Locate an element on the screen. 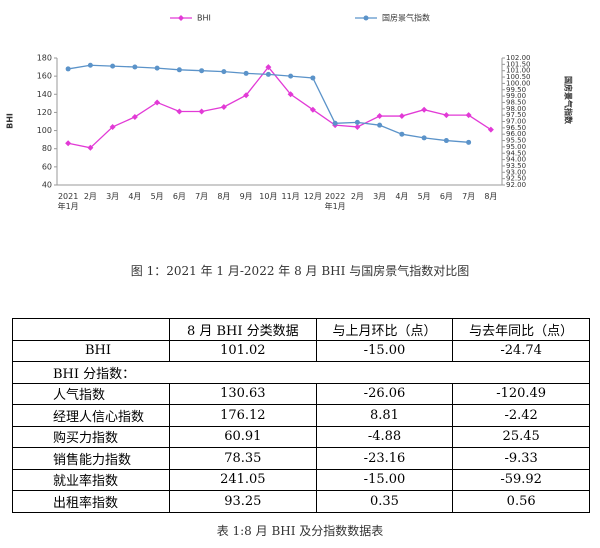  table-header-cell: 与上月环比（点） is located at coordinates (384, 329).